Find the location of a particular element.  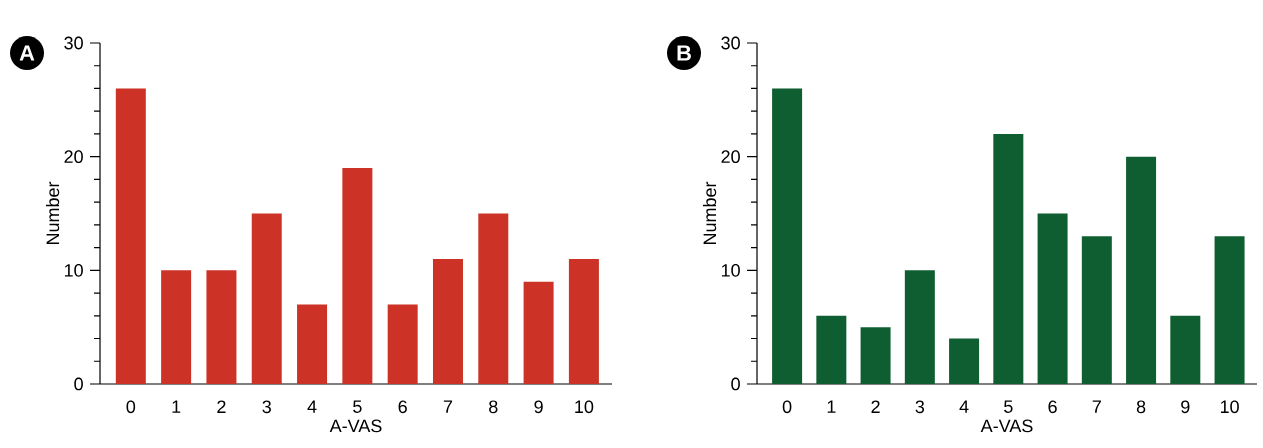

chart-title: B is located at coordinates (684, 53).